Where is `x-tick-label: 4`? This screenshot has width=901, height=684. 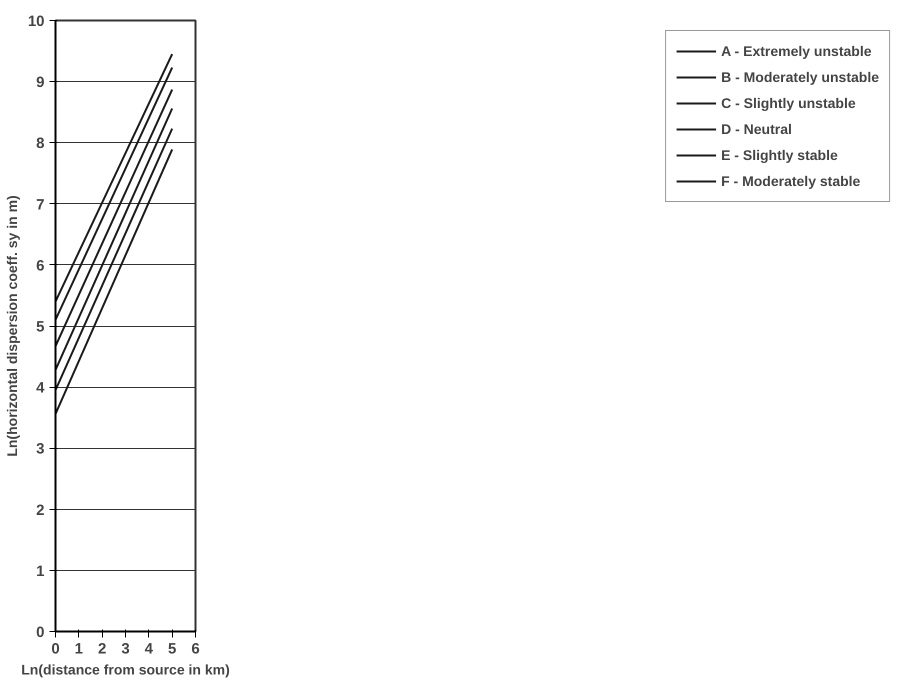
x-tick-label: 4 is located at coordinates (149, 649).